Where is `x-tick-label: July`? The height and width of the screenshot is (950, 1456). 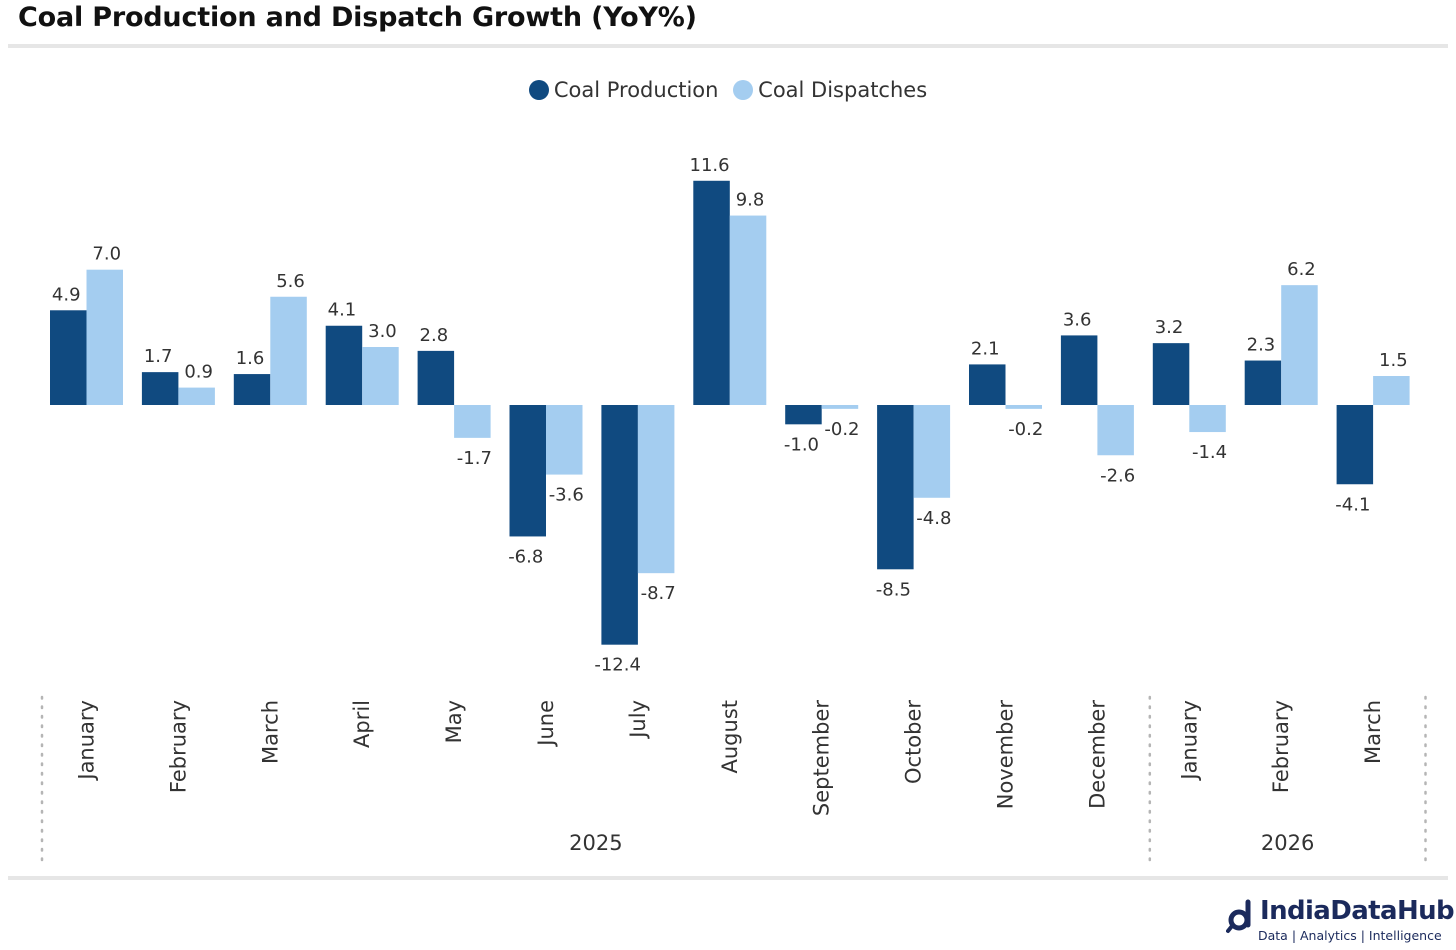
x-tick-label: July is located at coordinates (638, 720).